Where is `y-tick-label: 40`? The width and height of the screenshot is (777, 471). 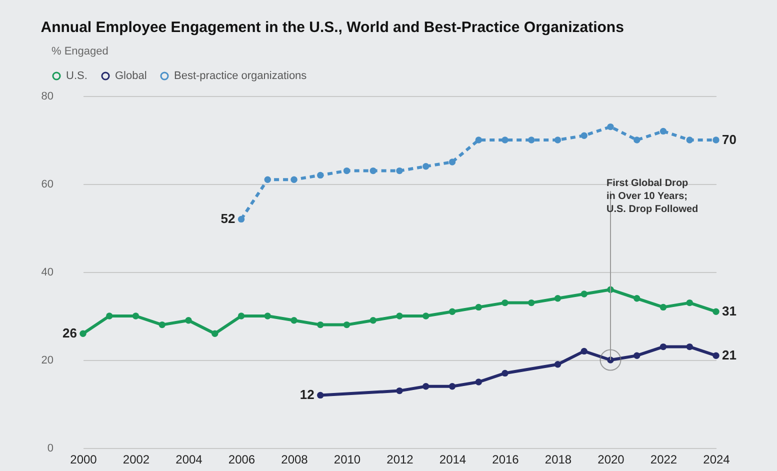 y-tick-label: 40 is located at coordinates (47, 272).